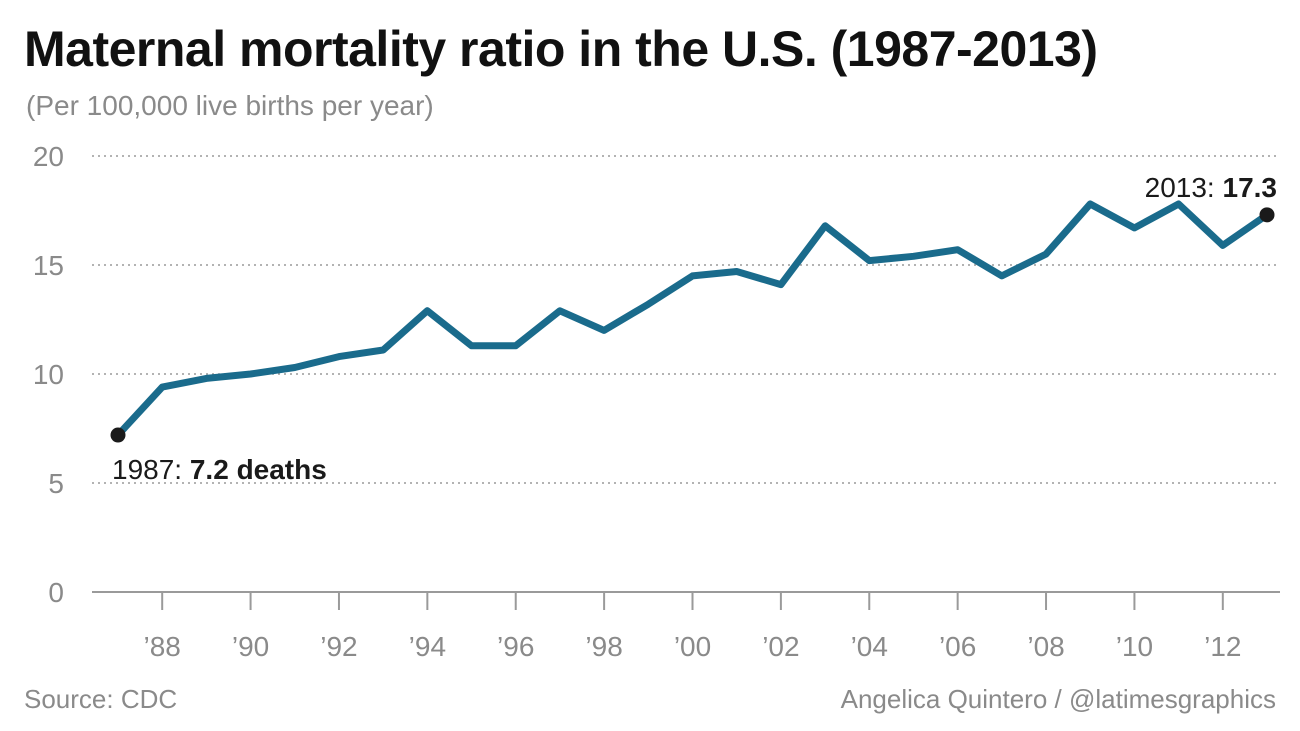 Image resolution: width=1300 pixels, height=731 pixels. I want to click on x-tick-label: ’92, so click(338, 646).